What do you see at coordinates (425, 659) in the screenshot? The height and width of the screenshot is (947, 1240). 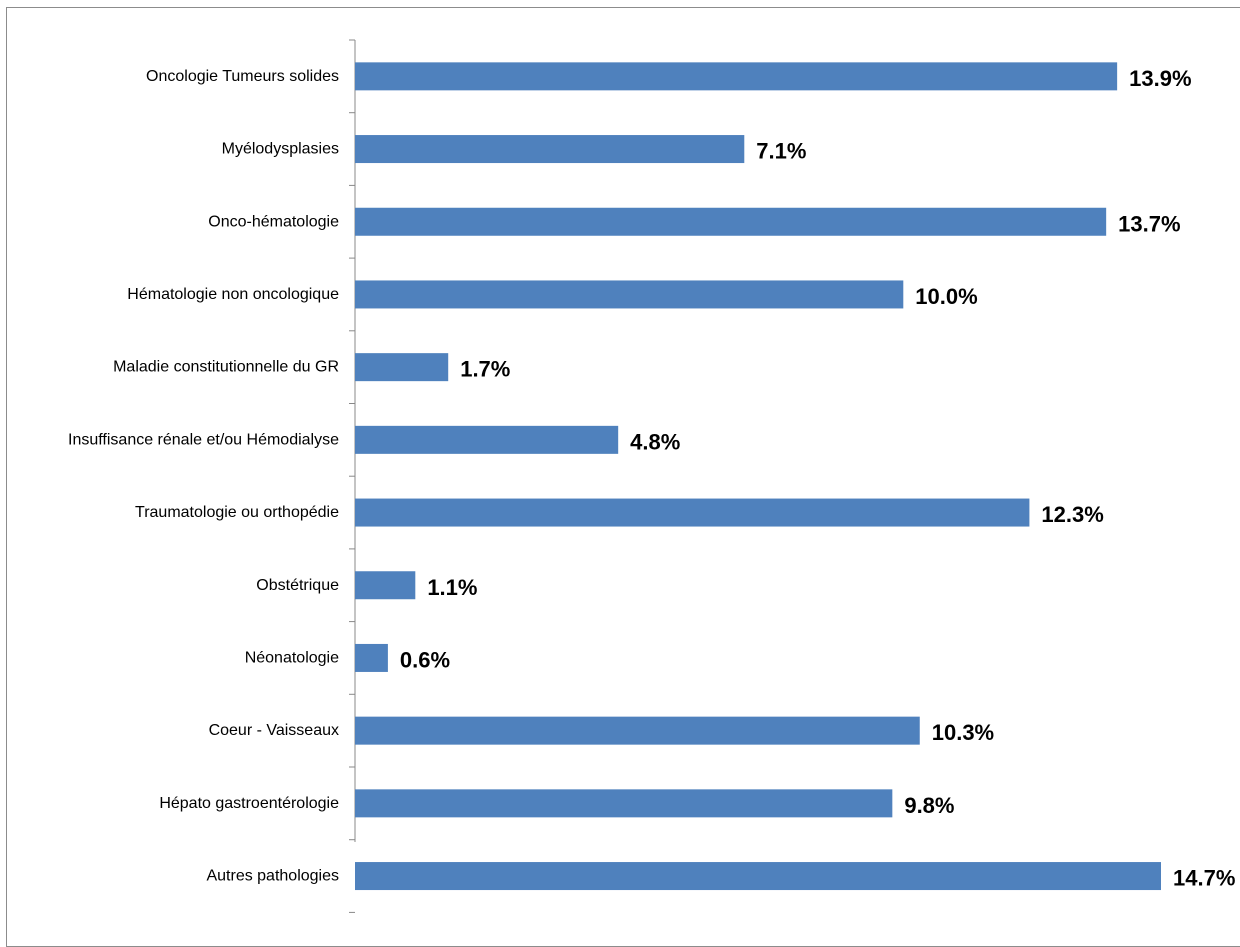 I see `value-label: 0.6%` at bounding box center [425, 659].